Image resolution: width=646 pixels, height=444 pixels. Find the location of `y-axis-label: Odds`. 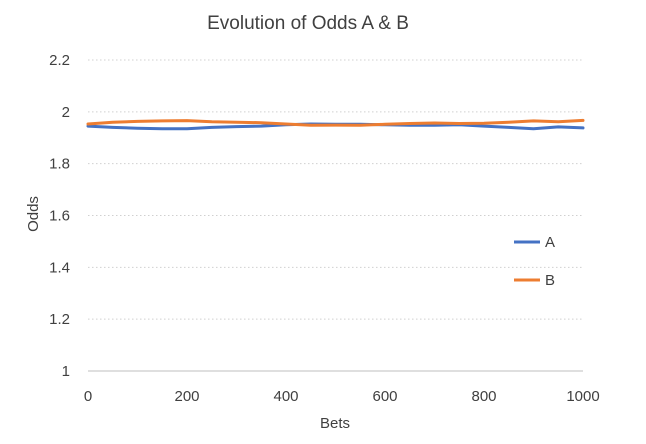

y-axis-label: Odds is located at coordinates (33, 214).